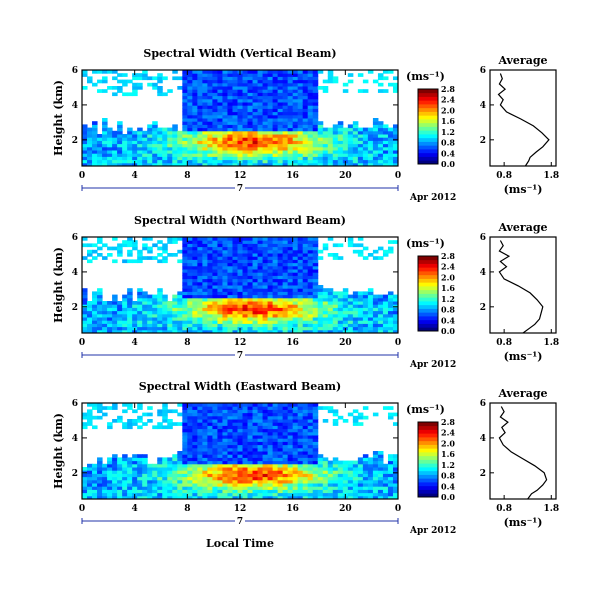  I want to click on colorbar-tick-label: 1.2, so click(448, 465).